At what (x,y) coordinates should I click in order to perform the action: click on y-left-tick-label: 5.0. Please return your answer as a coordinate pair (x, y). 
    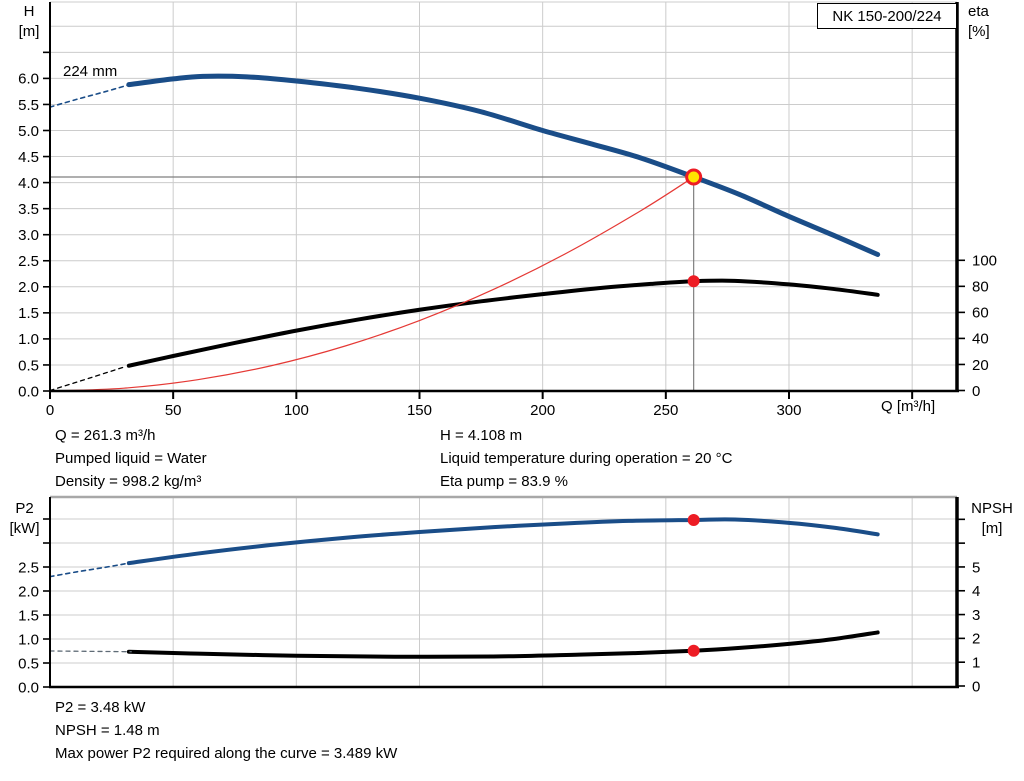
    Looking at the image, I should click on (28, 131).